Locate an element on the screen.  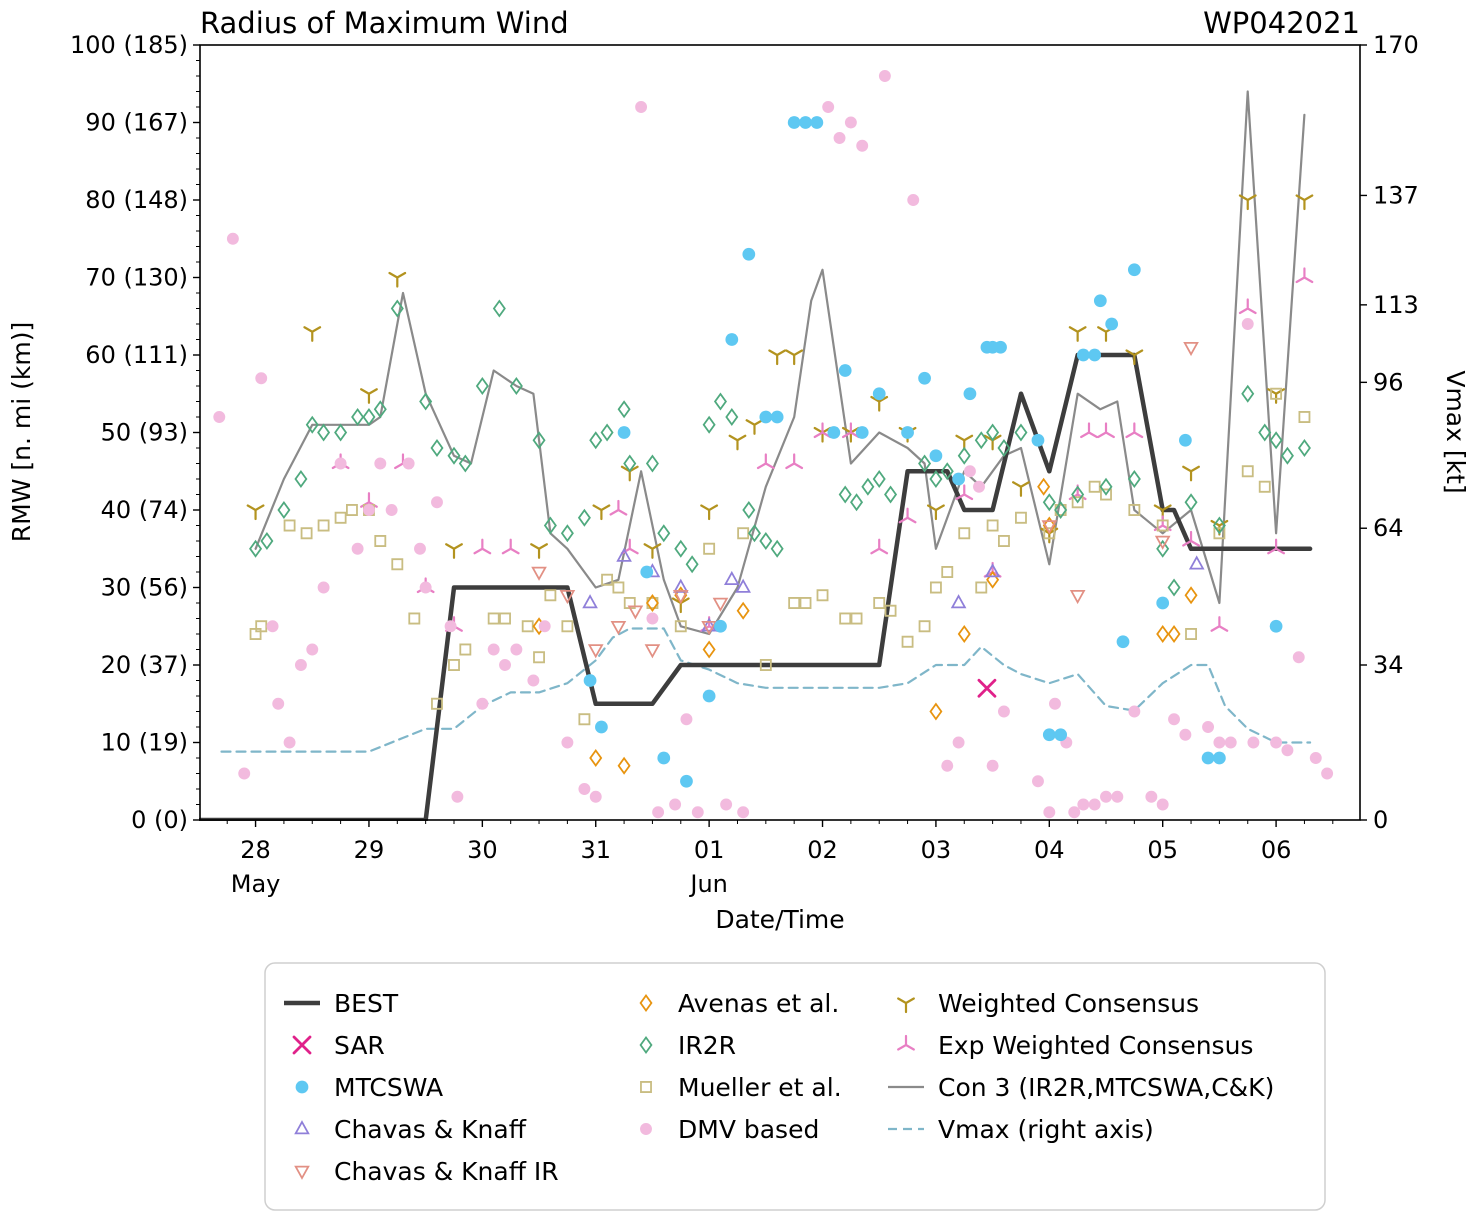
legend-item-ckir: Chavas & Knaff IR is located at coordinates (426, 1171).